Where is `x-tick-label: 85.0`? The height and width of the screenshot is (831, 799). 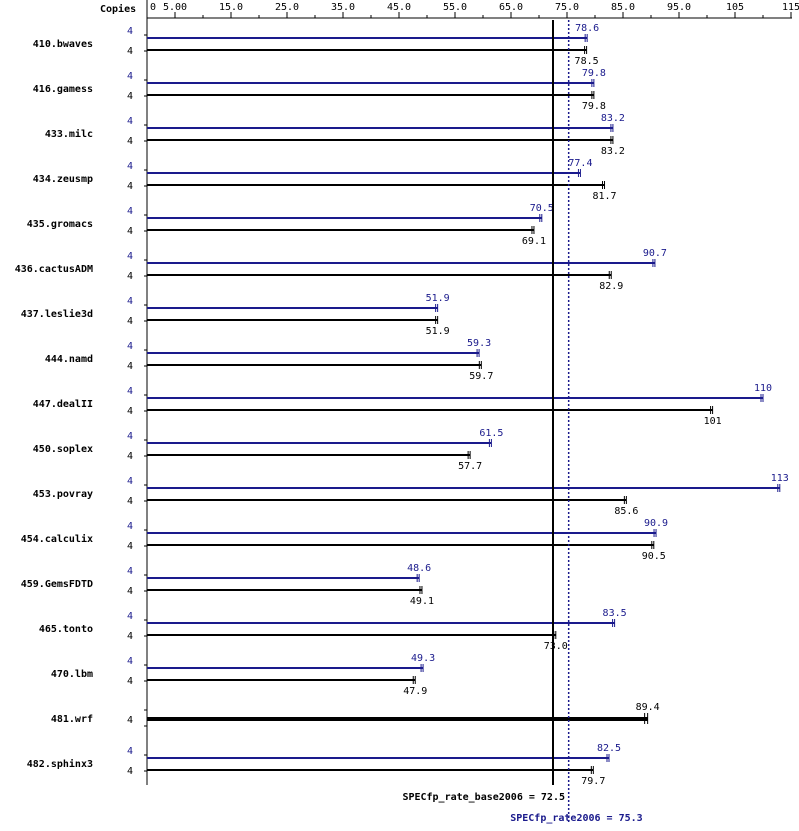
x-tick-label: 85.0 is located at coordinates (623, 7).